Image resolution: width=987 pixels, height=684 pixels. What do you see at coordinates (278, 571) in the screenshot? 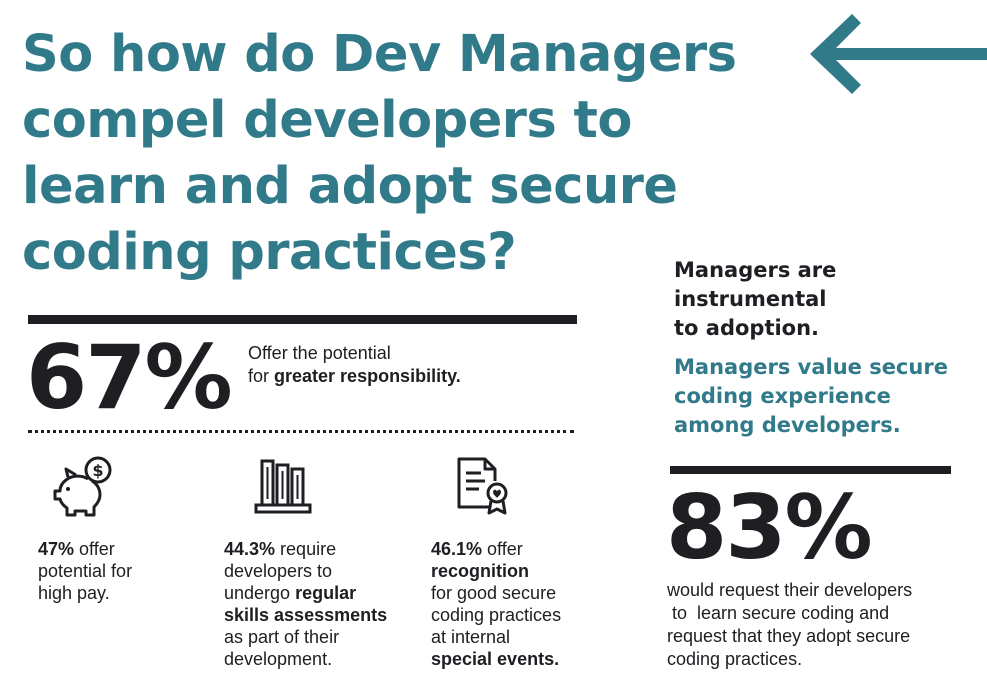
I see `stat-skills-line2: developers to` at bounding box center [278, 571].